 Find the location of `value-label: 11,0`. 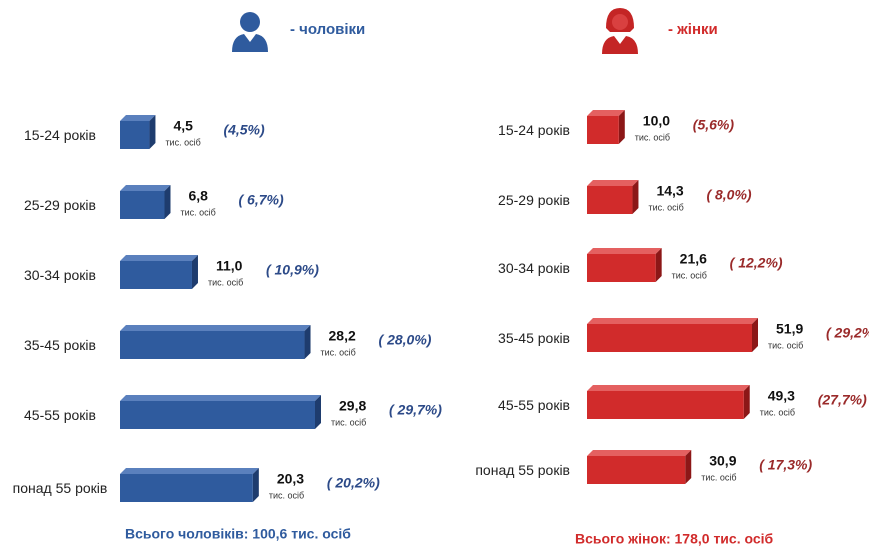

value-label: 11,0 is located at coordinates (229, 266).